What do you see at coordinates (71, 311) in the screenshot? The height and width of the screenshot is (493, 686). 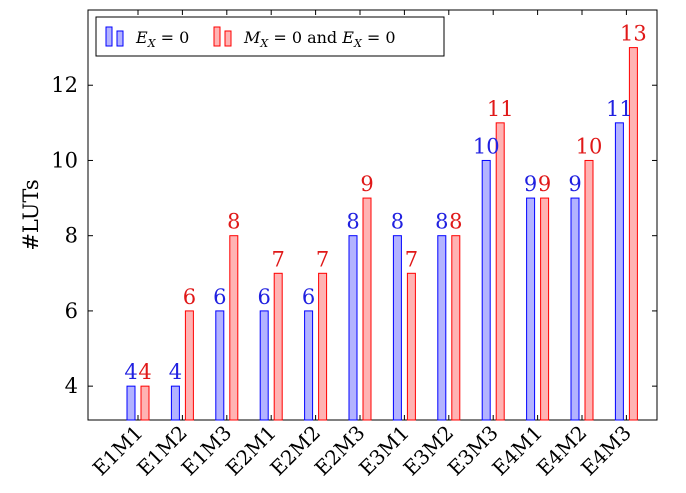 I see `y-tick-label: 6` at bounding box center [71, 311].